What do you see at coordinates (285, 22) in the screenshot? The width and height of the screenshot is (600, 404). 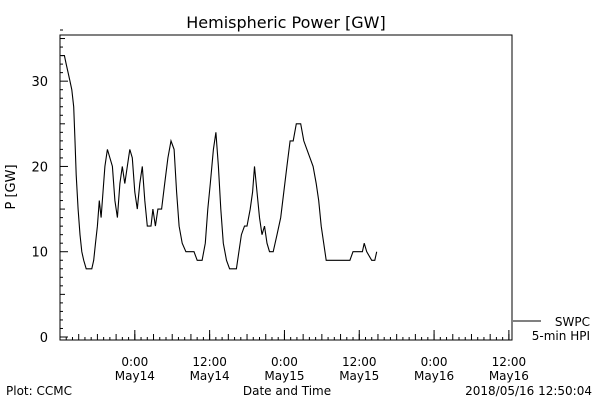 I see `chart-title: Hemispheric Power [GW]` at bounding box center [285, 22].